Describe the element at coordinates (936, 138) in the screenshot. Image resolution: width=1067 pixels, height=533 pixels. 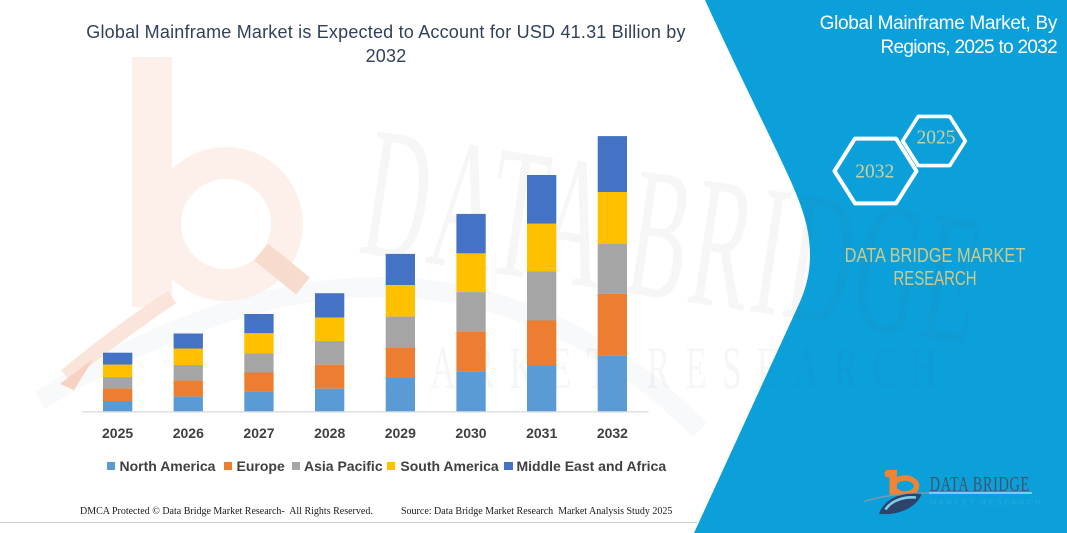
I see `svg-text: 2025` at that location.